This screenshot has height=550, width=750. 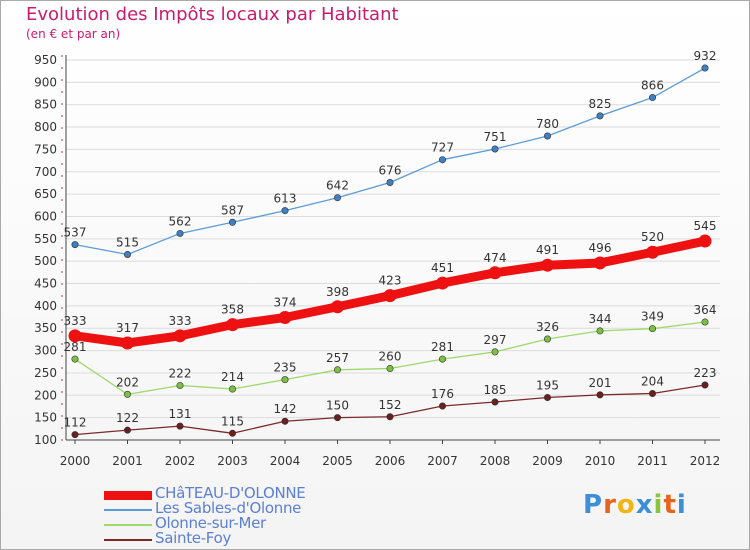 What do you see at coordinates (285, 461) in the screenshot?
I see `x-tick-label: 2004` at bounding box center [285, 461].